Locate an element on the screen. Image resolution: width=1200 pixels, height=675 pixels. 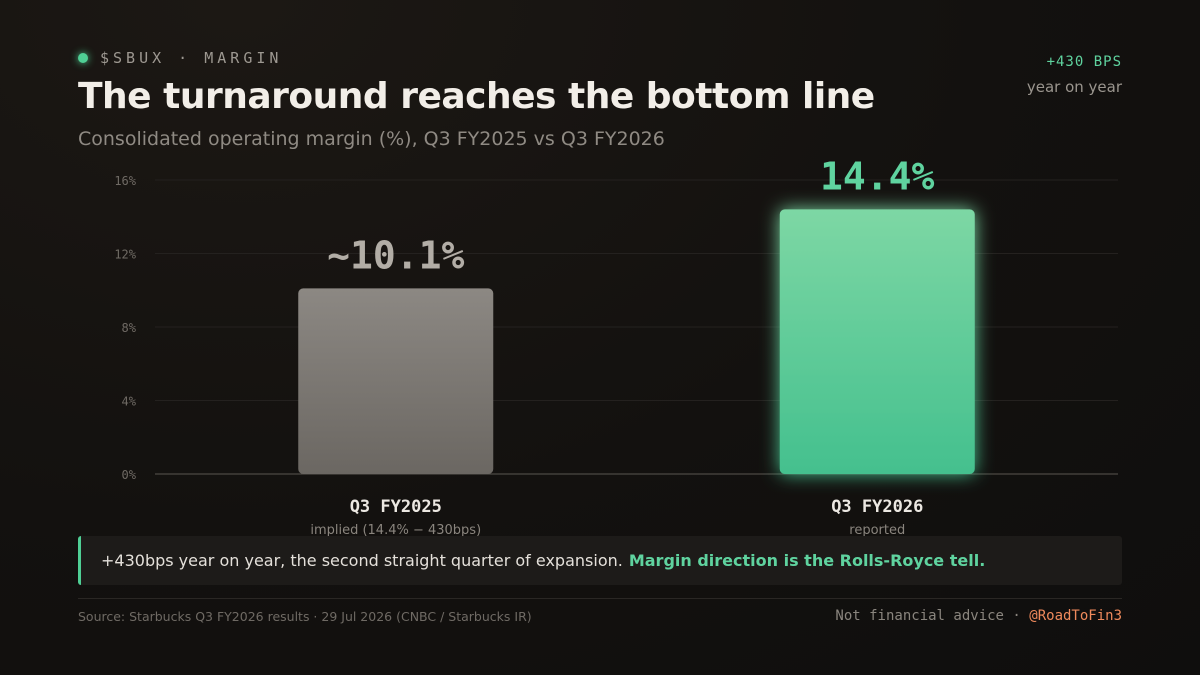
x-category-label: Q3 FY2026 is located at coordinates (877, 507).